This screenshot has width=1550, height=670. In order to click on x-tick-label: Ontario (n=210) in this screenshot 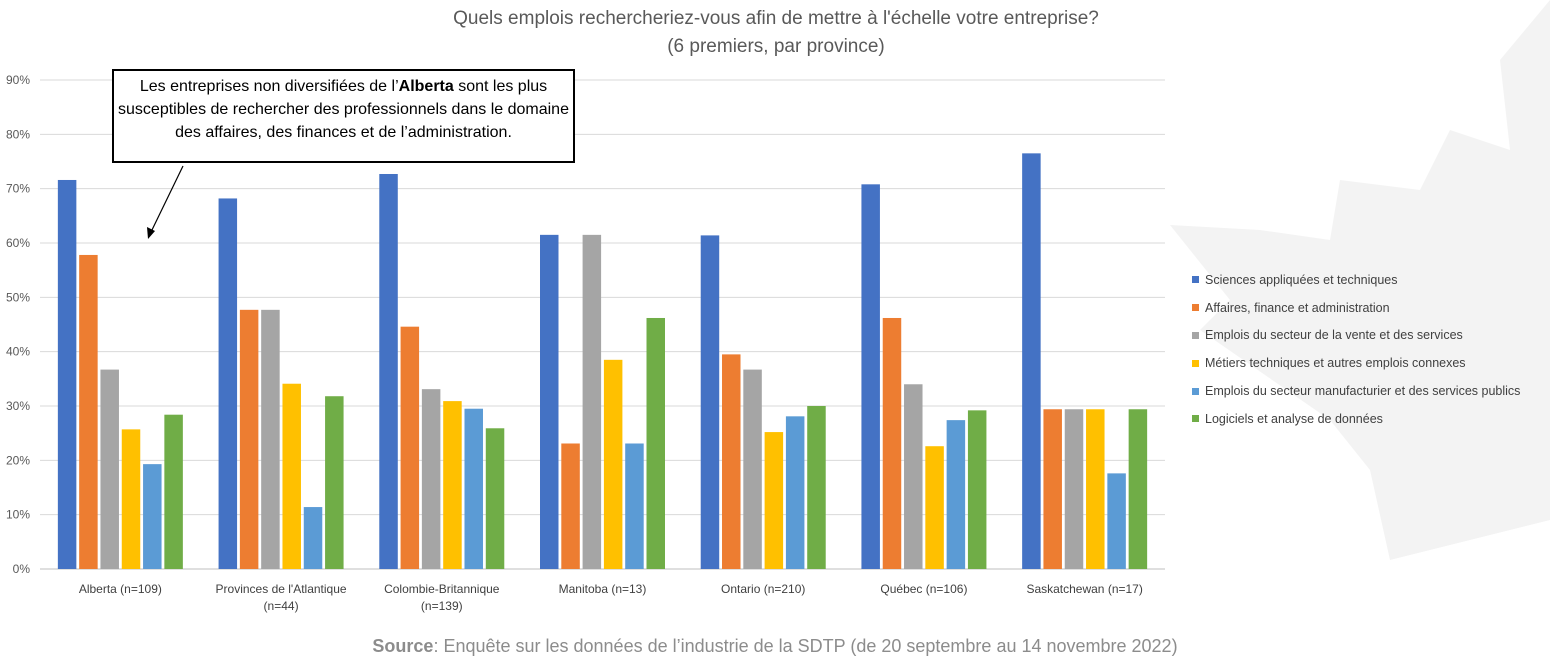, I will do `click(763, 589)`.